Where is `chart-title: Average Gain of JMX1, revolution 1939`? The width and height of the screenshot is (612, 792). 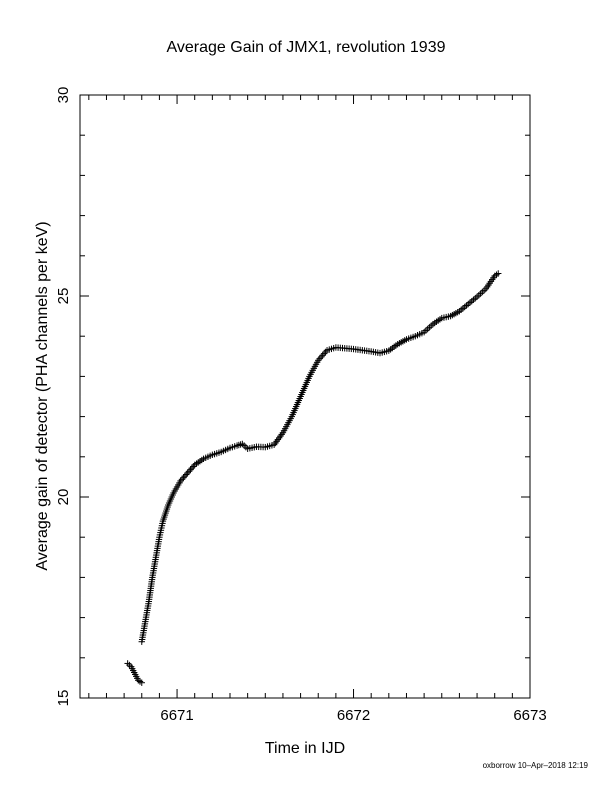 chart-title: Average Gain of JMX1, revolution 1939 is located at coordinates (306, 47).